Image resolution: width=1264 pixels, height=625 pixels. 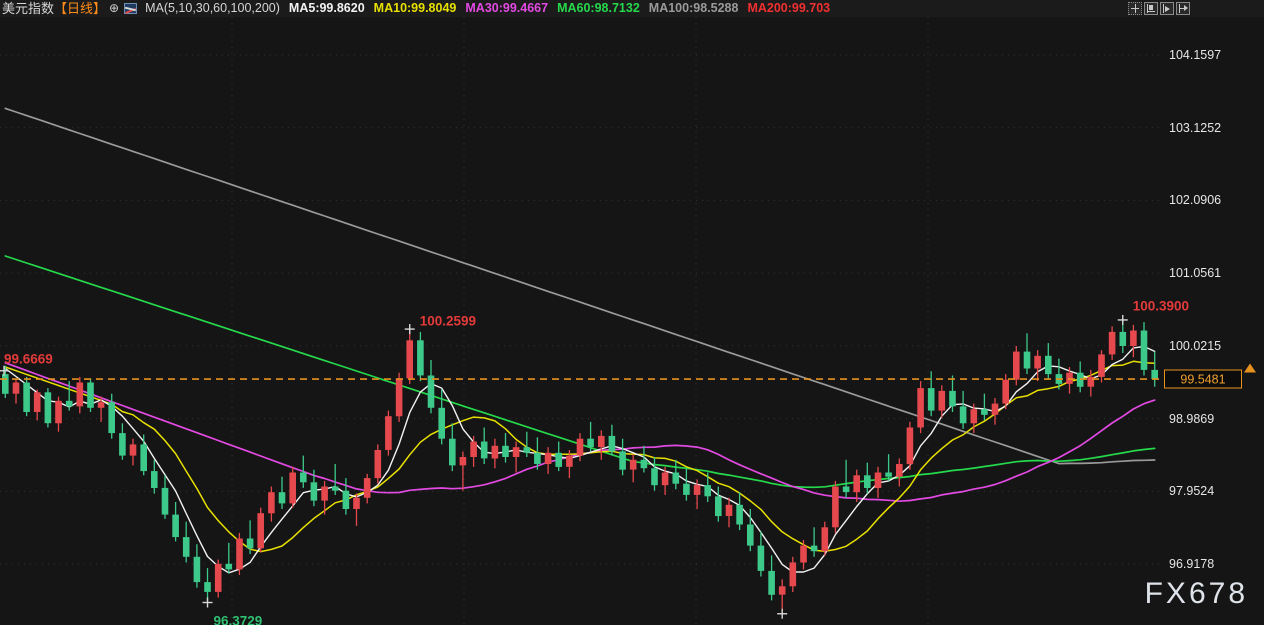 What do you see at coordinates (1183, 8) in the screenshot?
I see `jump-end-icon` at bounding box center [1183, 8].